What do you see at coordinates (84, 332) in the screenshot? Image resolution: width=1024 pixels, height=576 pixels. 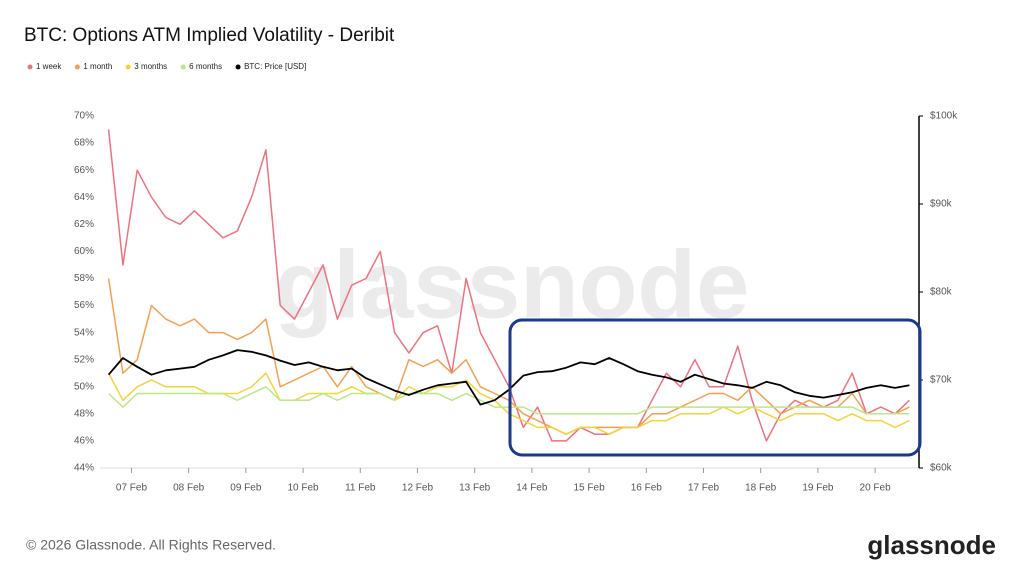 I see `y-tick-label: 54%` at bounding box center [84, 332].